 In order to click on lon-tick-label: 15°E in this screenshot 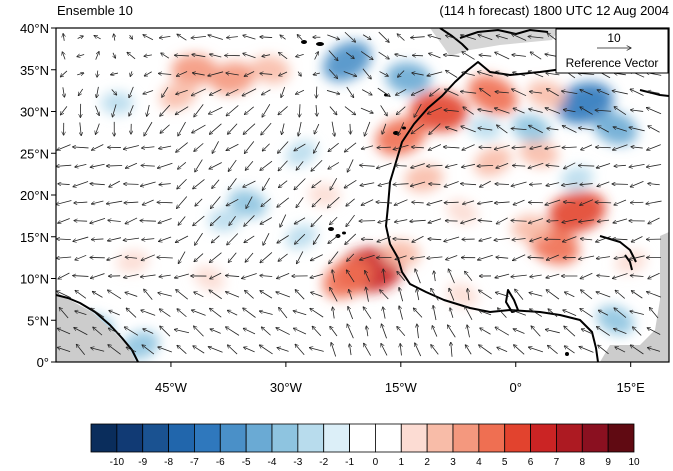, I will do `click(631, 387)`.